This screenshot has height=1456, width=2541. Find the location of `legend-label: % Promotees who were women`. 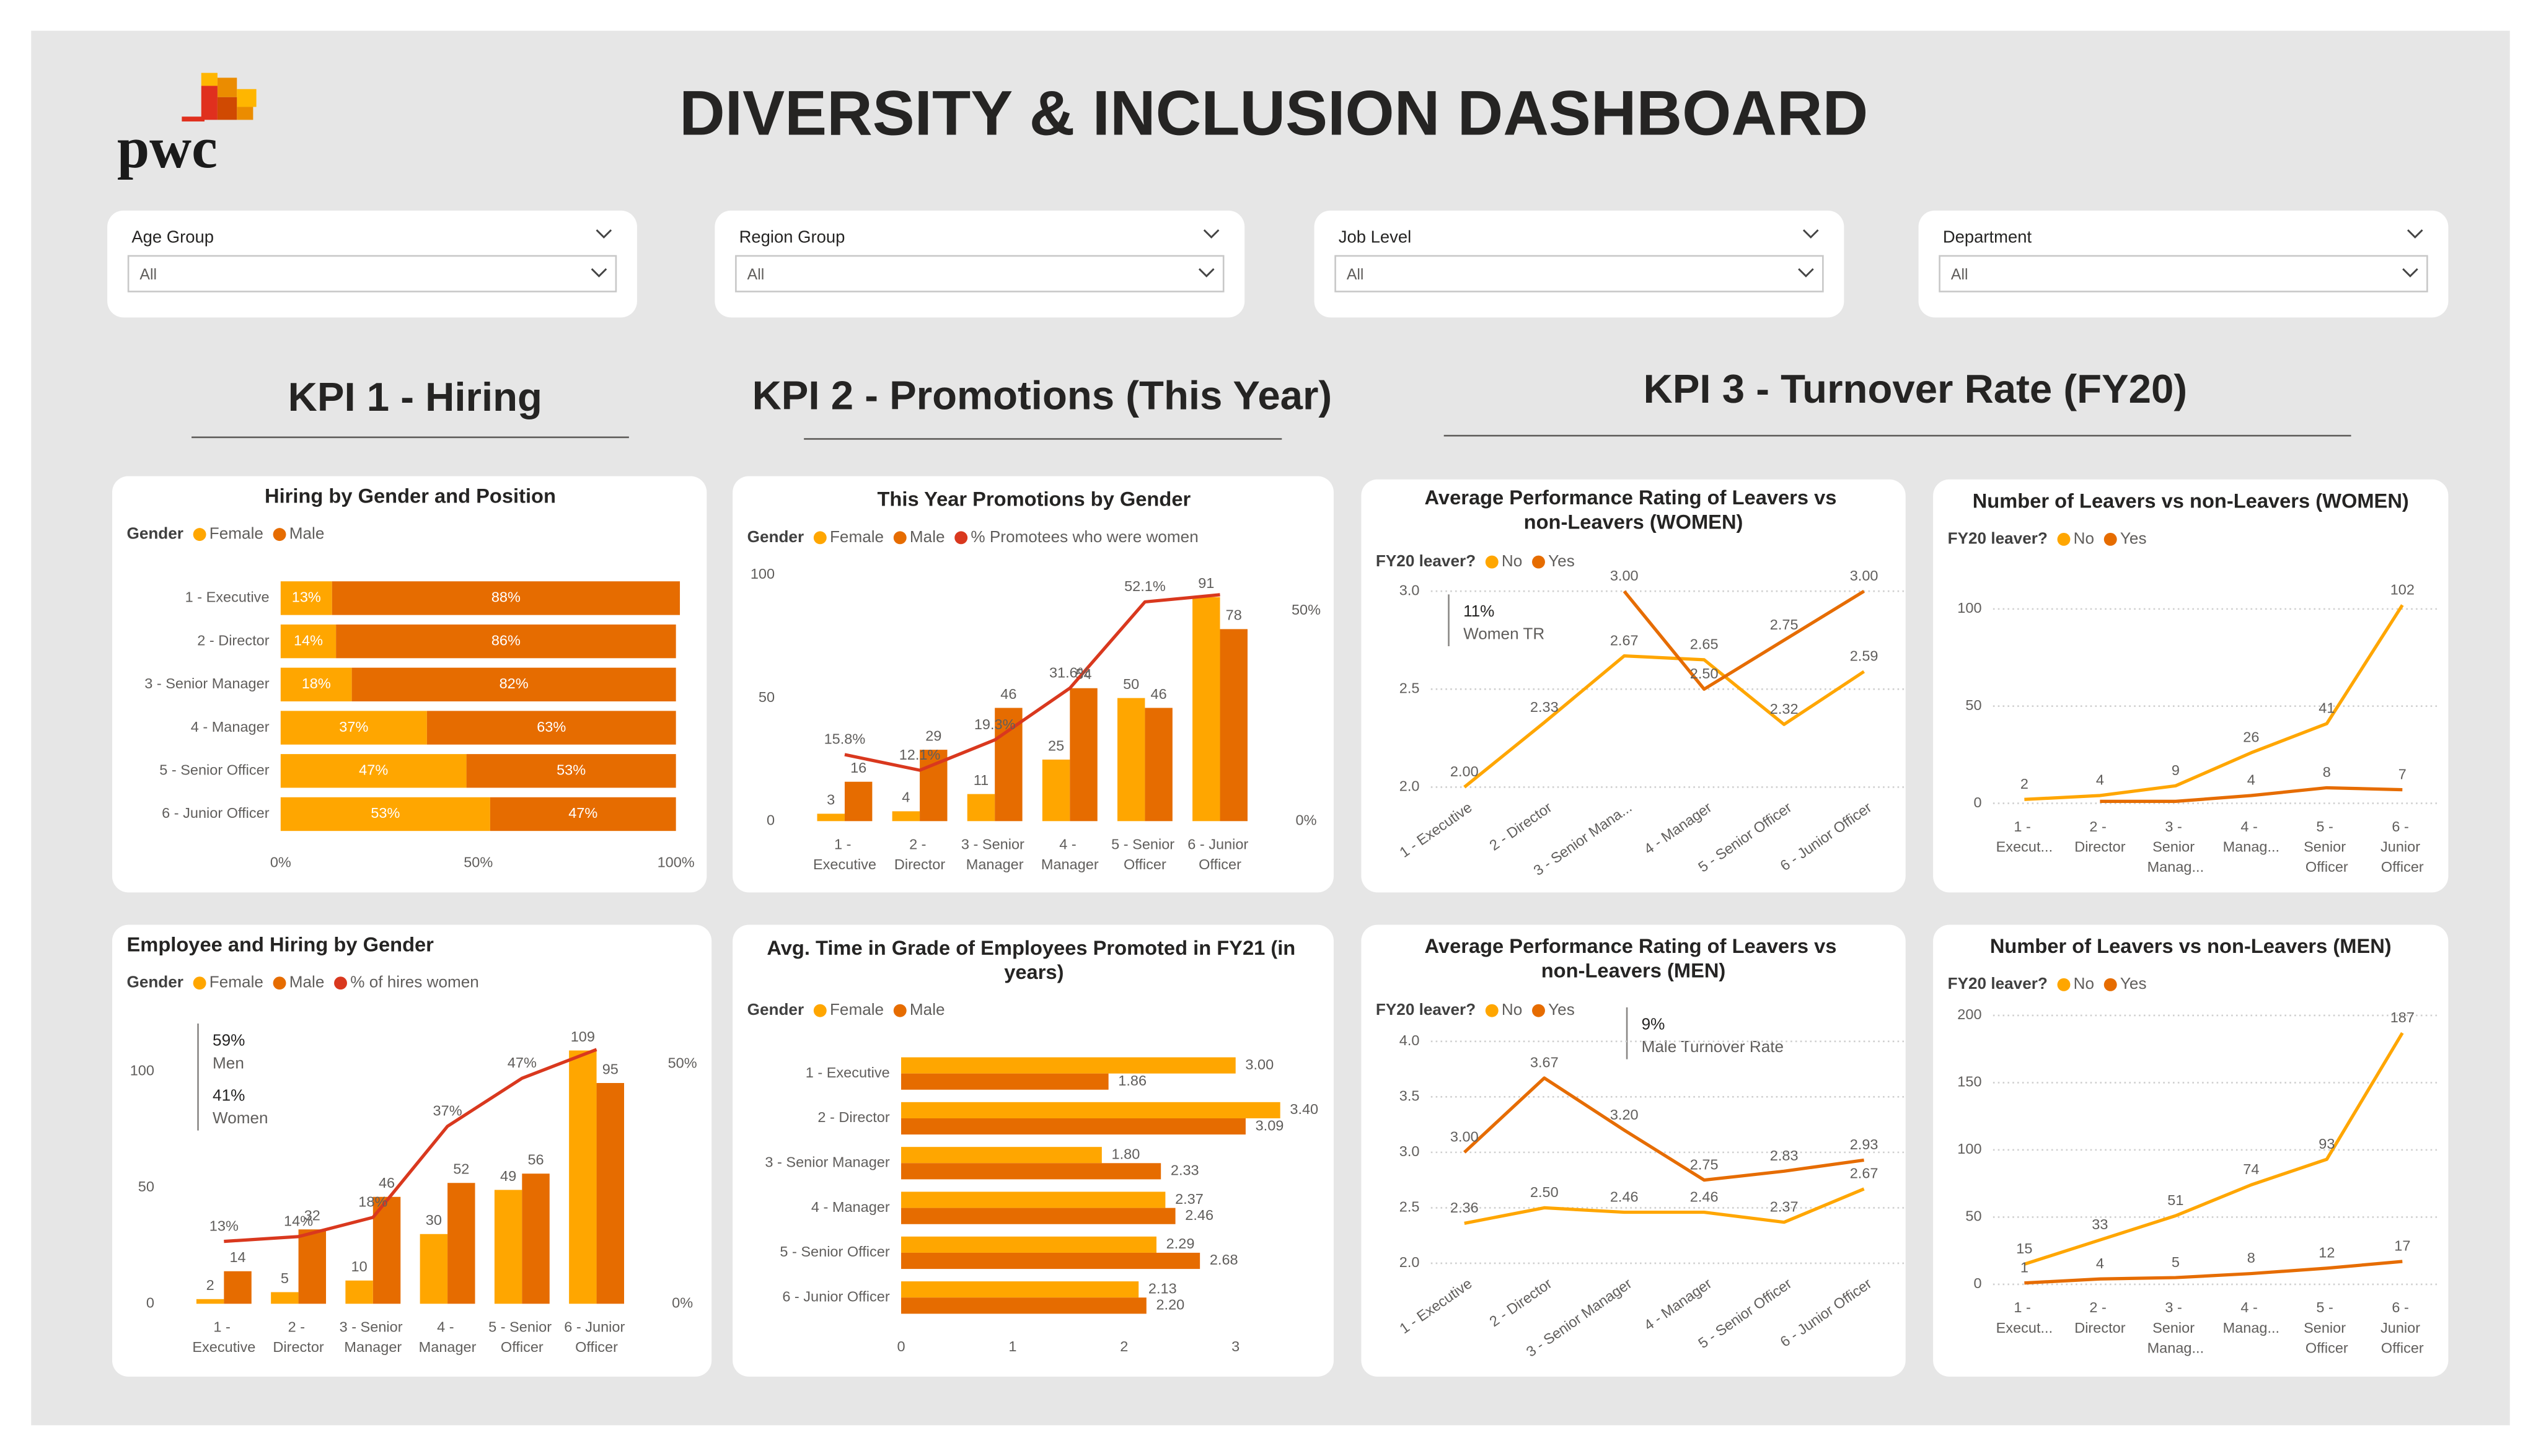

legend-label: % Promotees who were women is located at coordinates (1084, 537).